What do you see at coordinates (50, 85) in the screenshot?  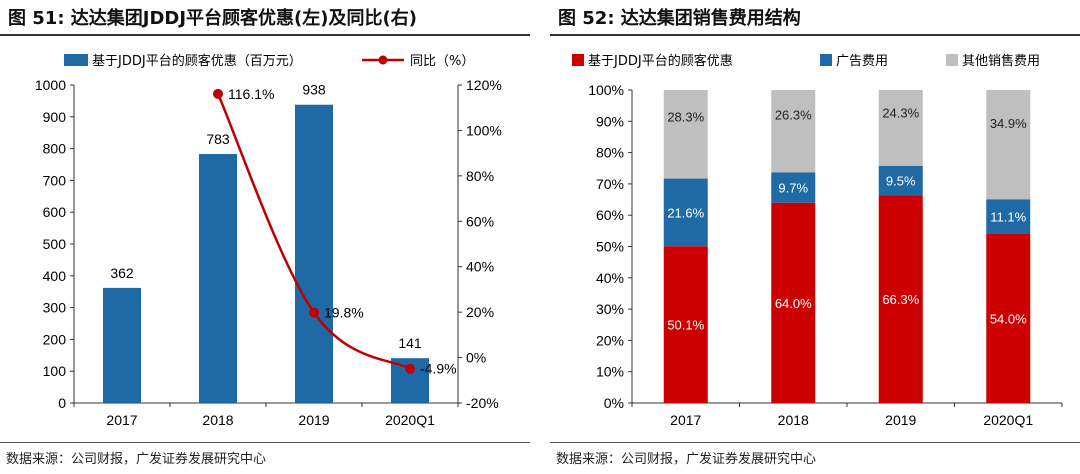 I see `left-y-tick-label: 1000` at bounding box center [50, 85].